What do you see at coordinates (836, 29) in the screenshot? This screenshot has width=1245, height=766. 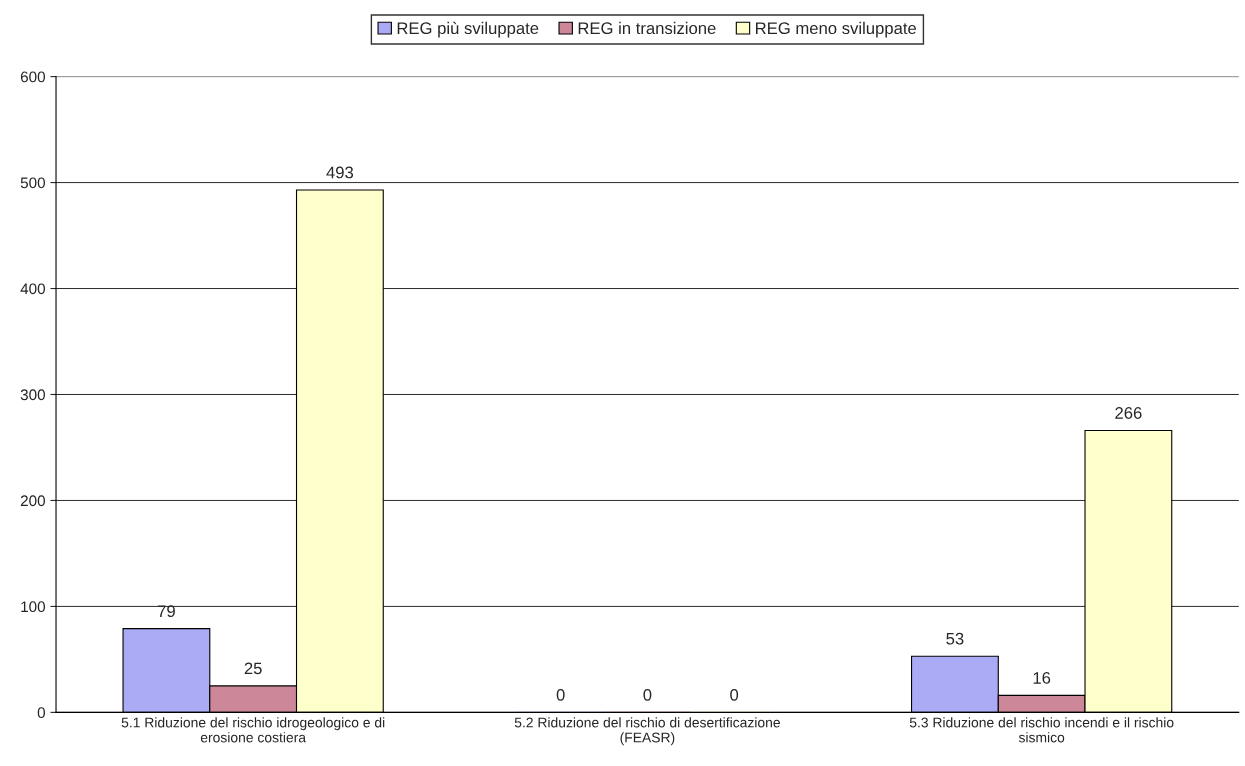 I see `legend-label: REG meno sviluppate` at bounding box center [836, 29].